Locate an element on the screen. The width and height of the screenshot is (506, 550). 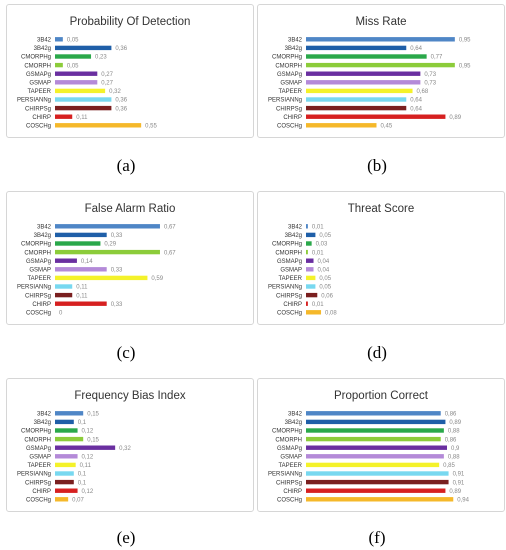
data-label: 0,86 is located at coordinates (451, 415).